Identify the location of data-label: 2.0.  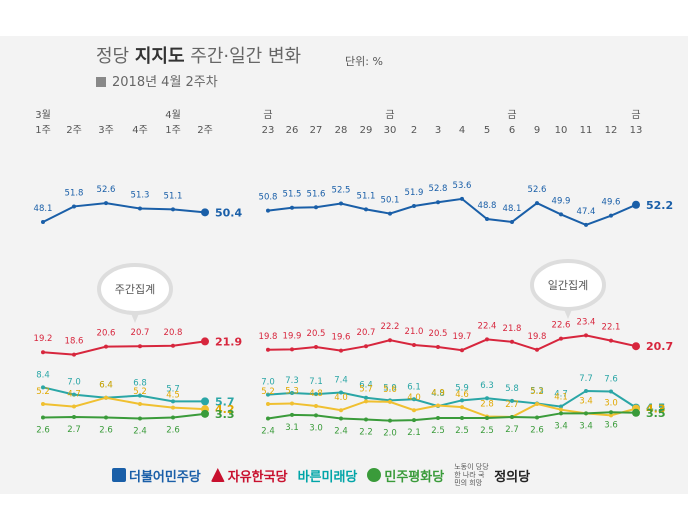
(390, 434).